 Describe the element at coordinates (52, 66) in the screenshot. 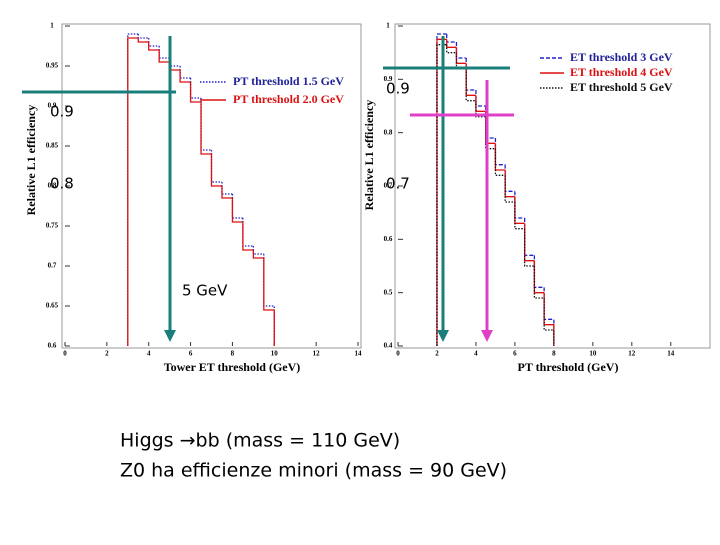

I see `y-tick-label: 0.95` at that location.